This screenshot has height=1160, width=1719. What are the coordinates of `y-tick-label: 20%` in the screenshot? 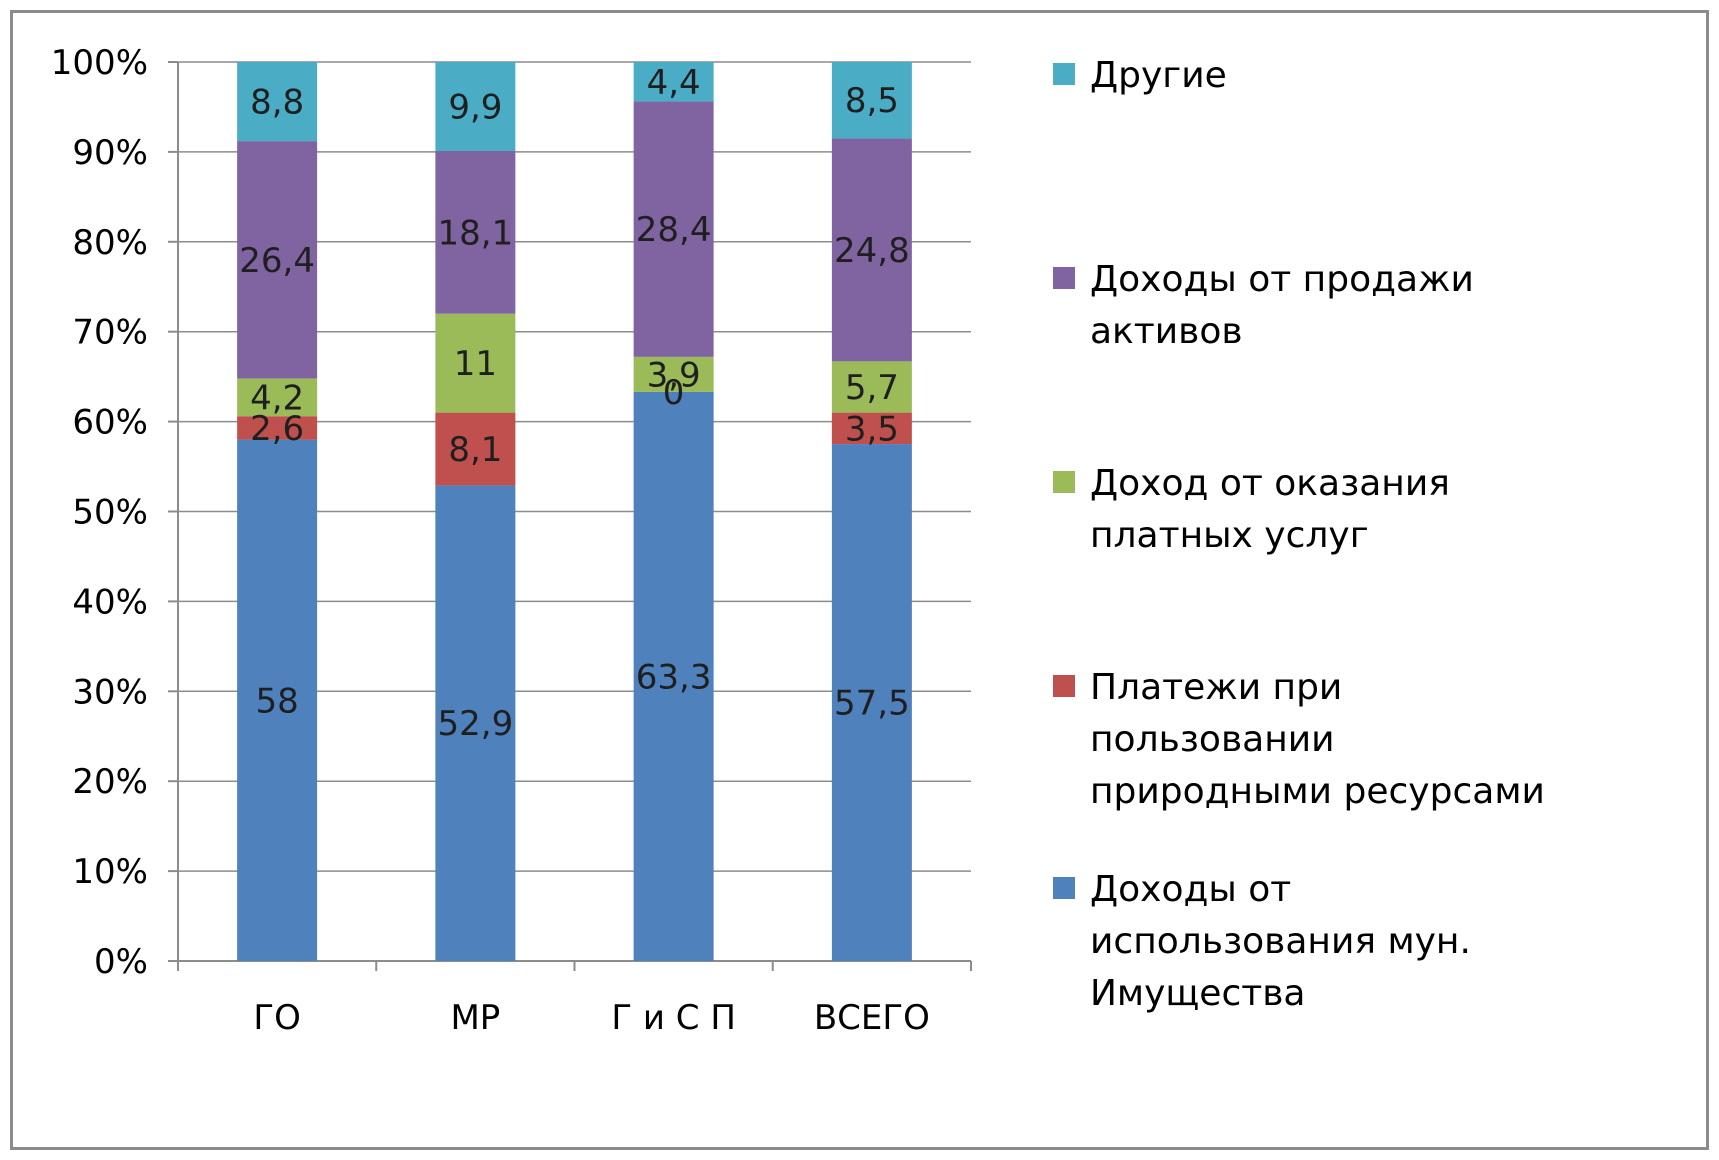 It's located at (110, 782).